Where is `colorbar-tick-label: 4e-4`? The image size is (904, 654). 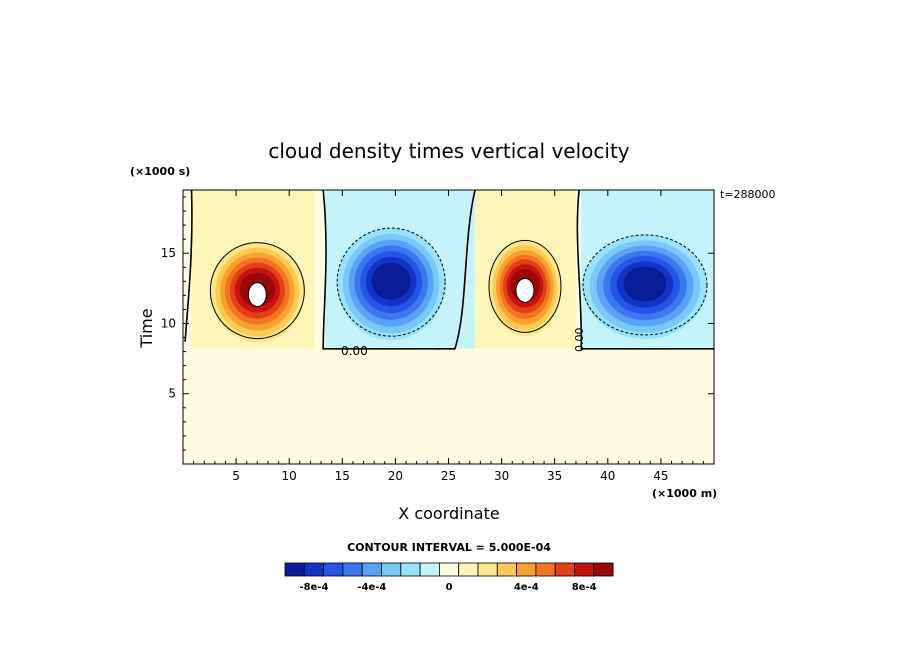 colorbar-tick-label: 4e-4 is located at coordinates (526, 587).